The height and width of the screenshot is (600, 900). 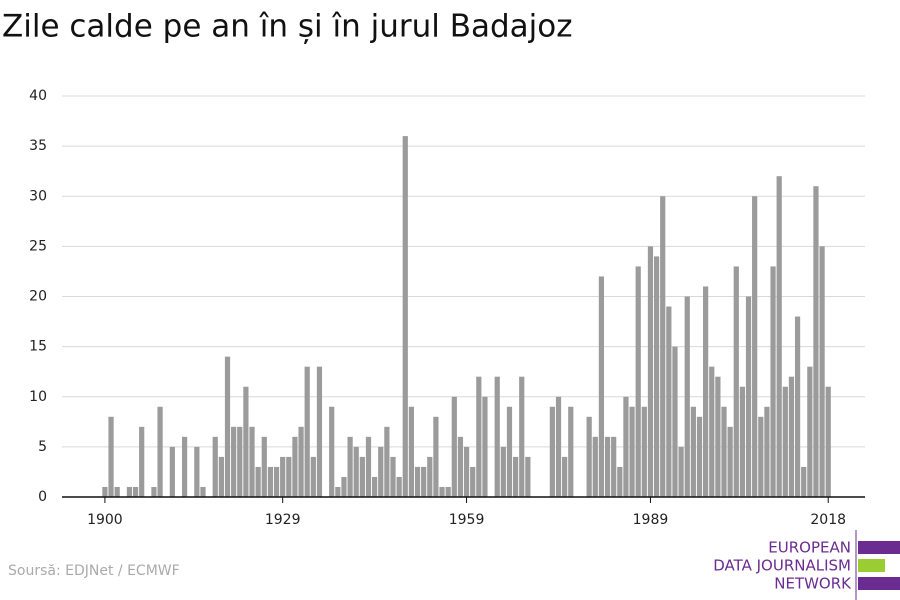 I want to click on x-tick-label: 1929, so click(x=283, y=520).